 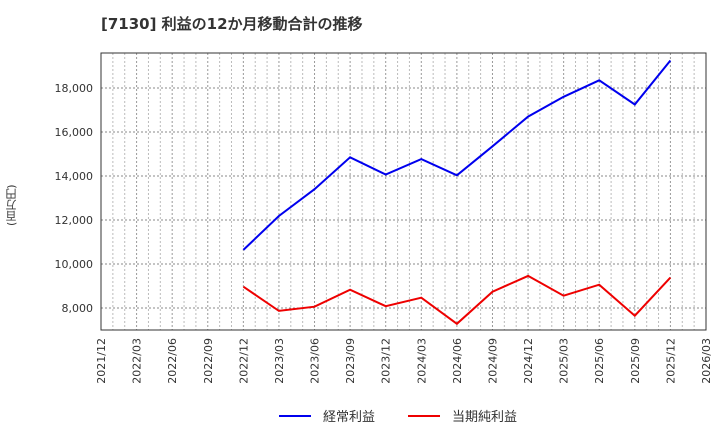 What do you see at coordinates (279, 361) in the screenshot?
I see `x-tick-label: 2023/03` at bounding box center [279, 361].